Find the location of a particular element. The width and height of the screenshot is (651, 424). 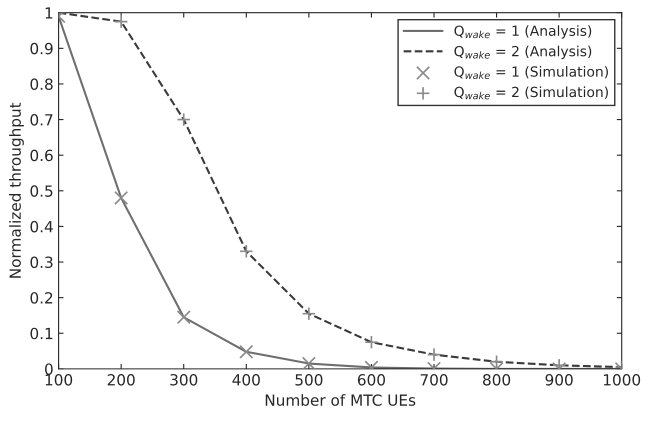

legend-label: Q$_{wake}$ = 2 (Analysis) is located at coordinates (523, 53).